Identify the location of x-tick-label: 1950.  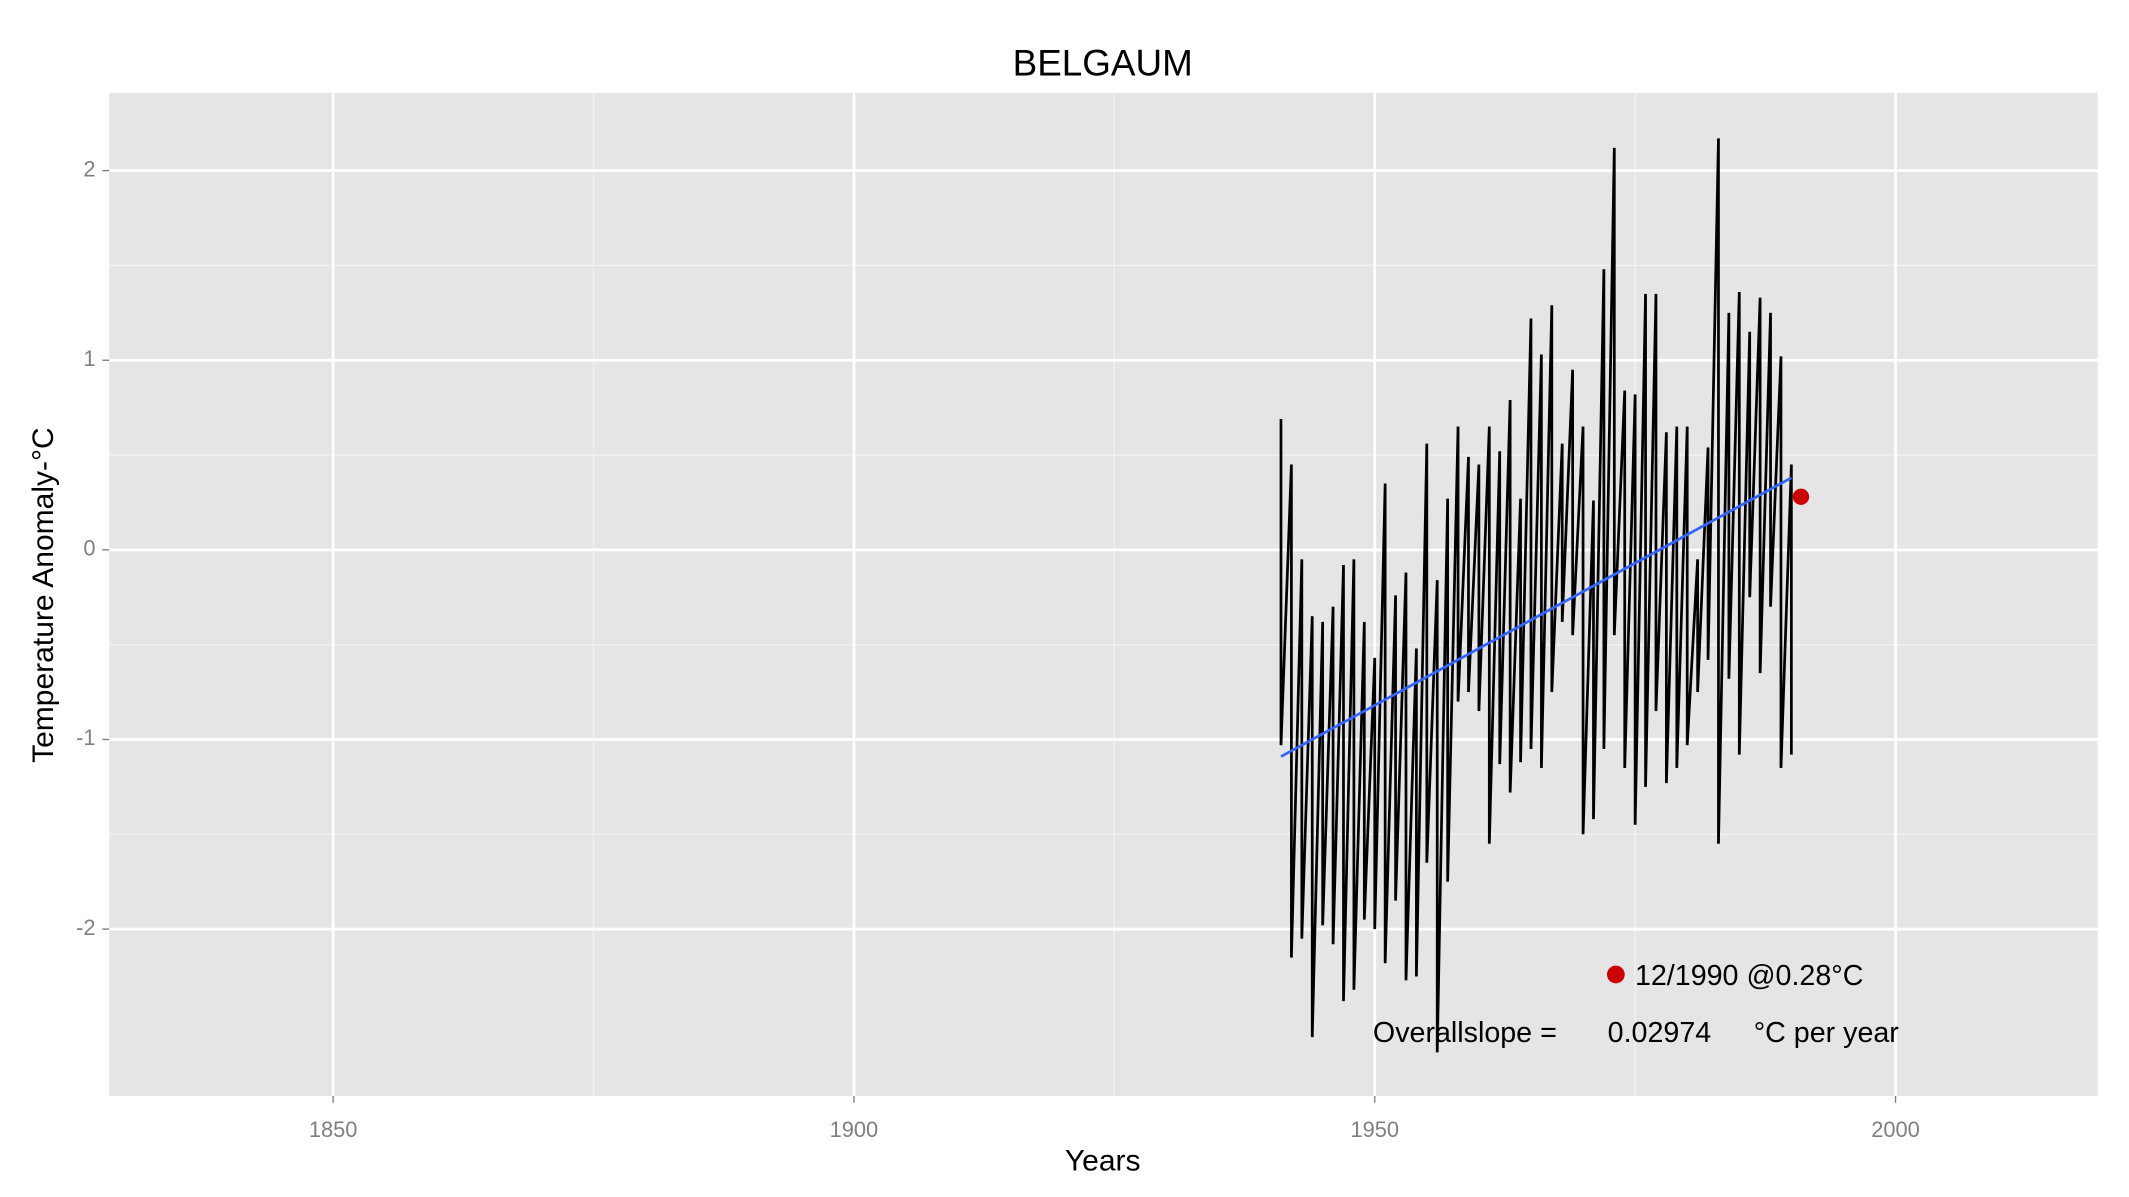
(1374, 1129).